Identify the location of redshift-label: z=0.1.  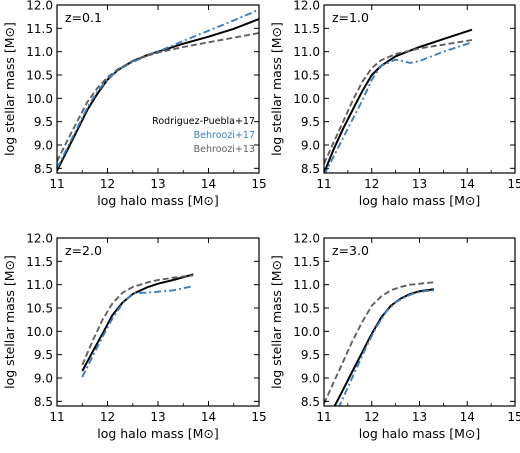
(83, 17).